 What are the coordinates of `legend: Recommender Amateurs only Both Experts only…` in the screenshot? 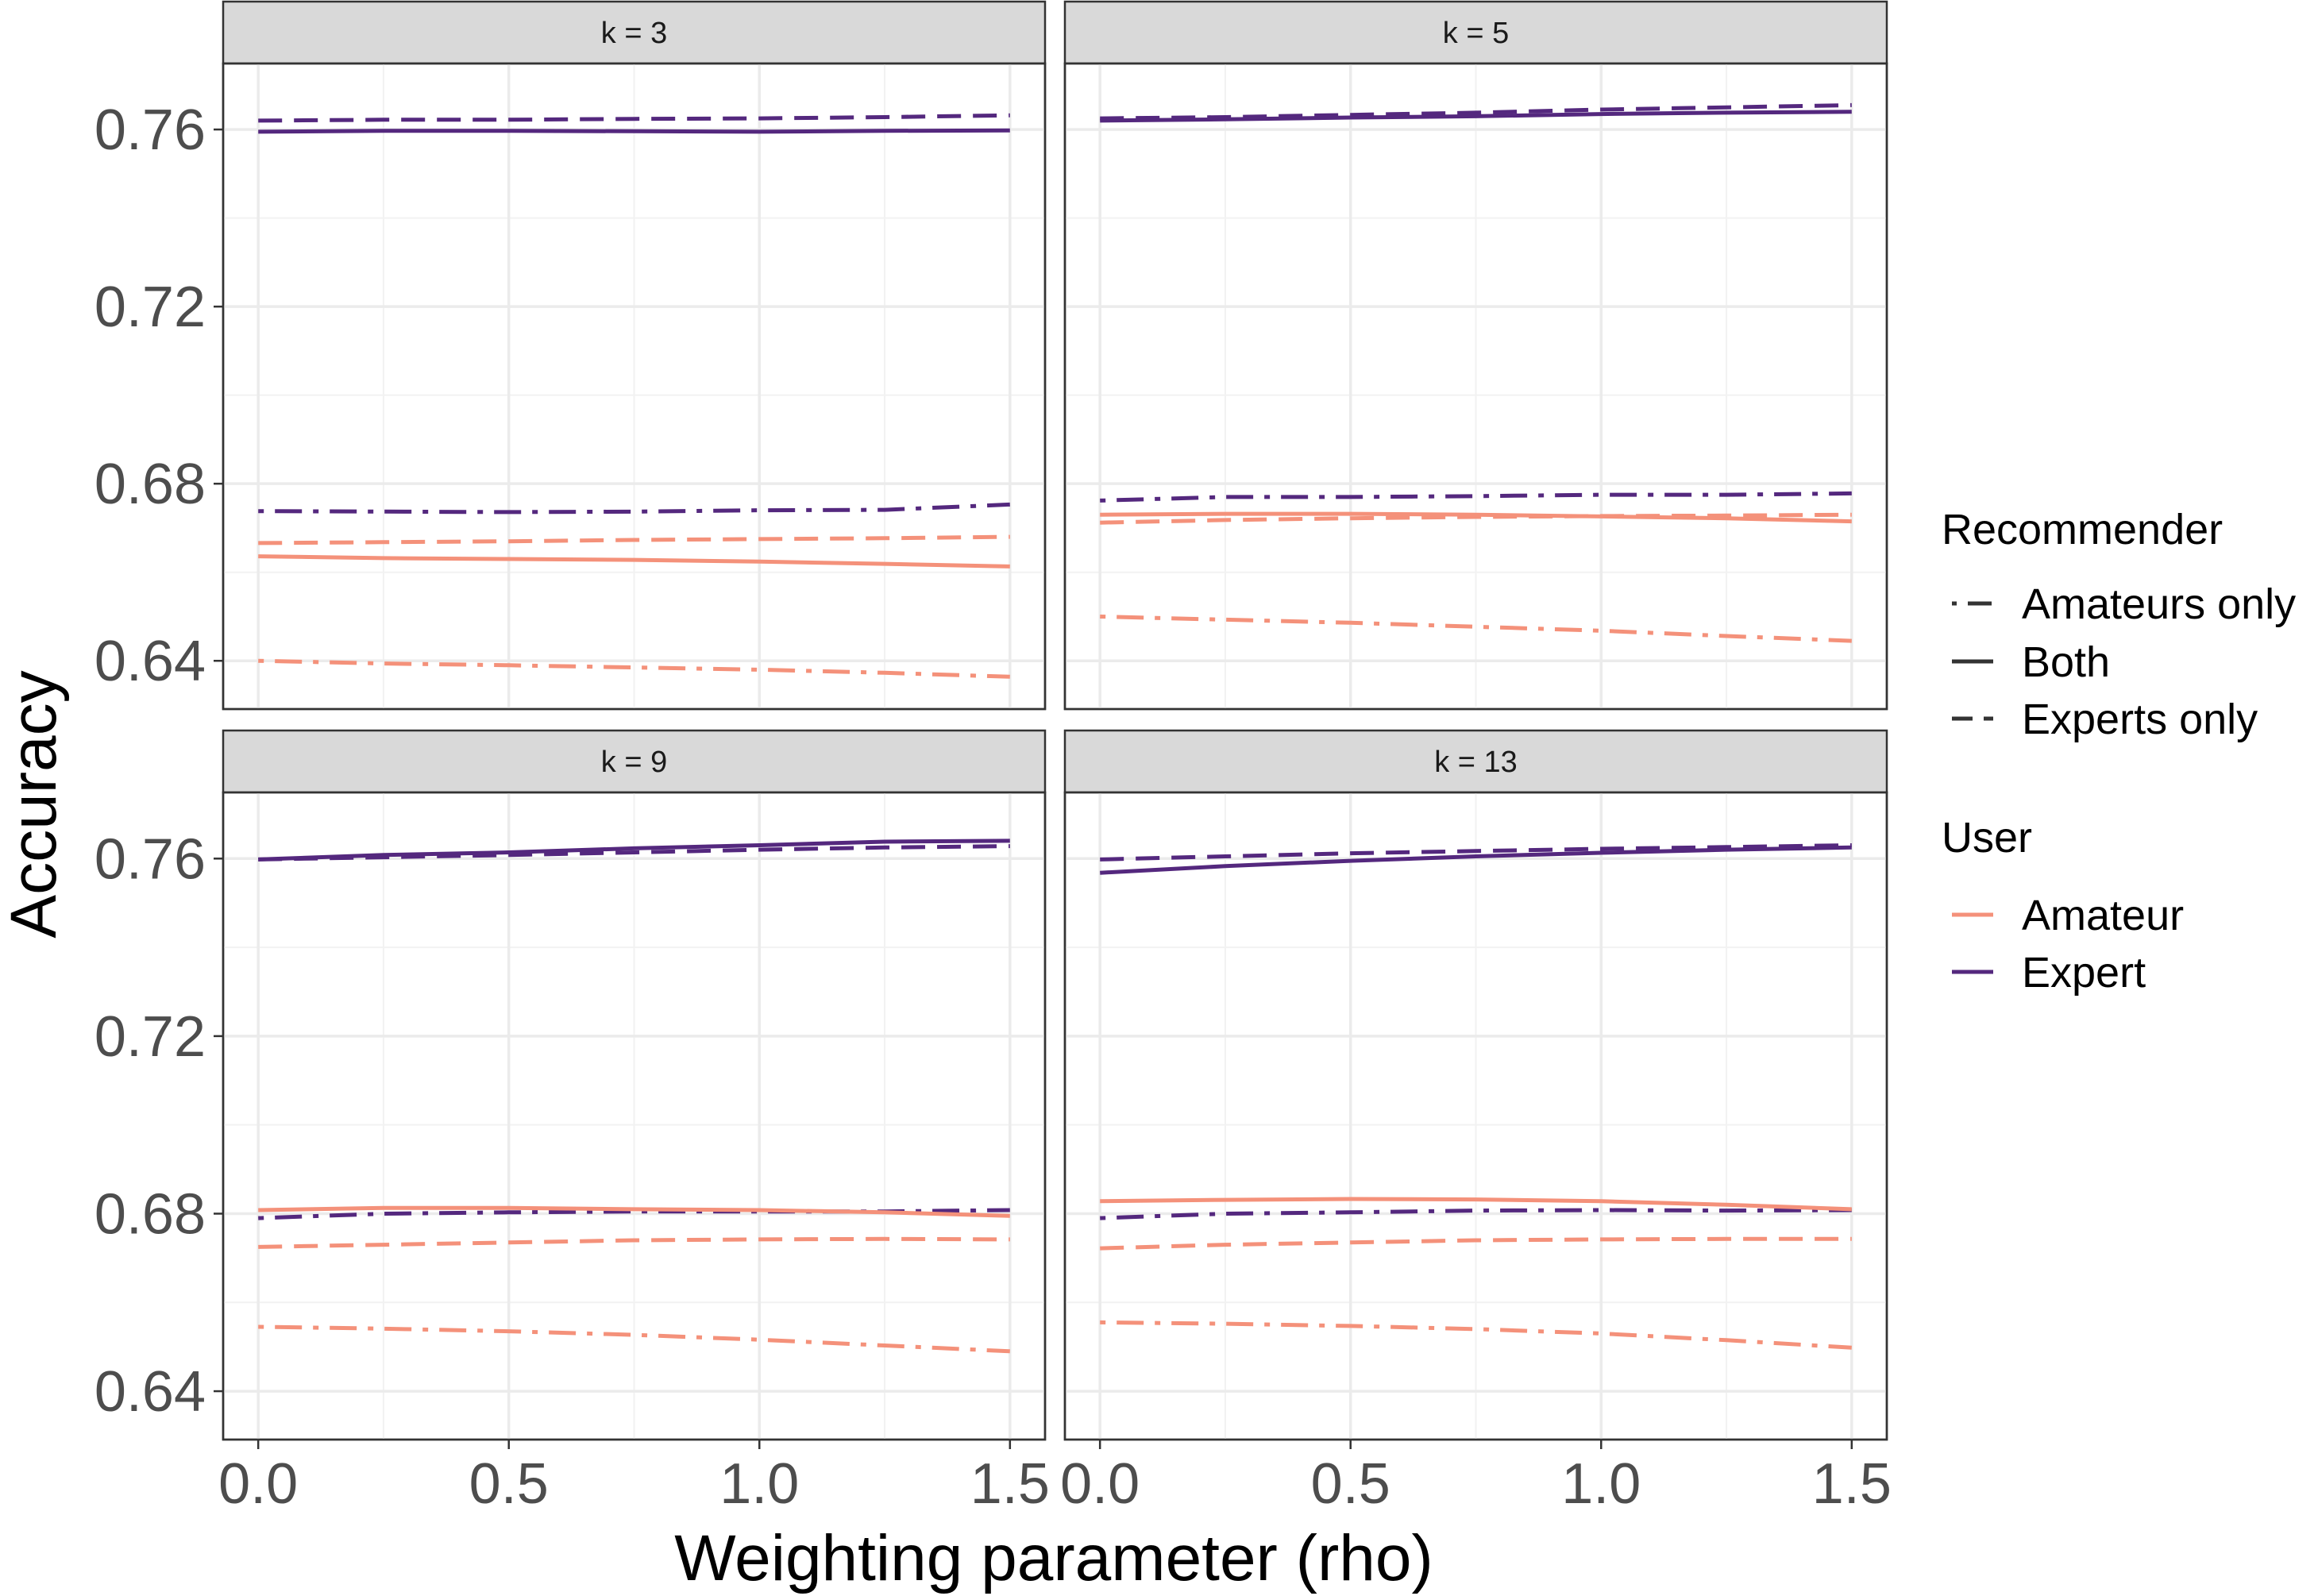 It's located at (2119, 751).